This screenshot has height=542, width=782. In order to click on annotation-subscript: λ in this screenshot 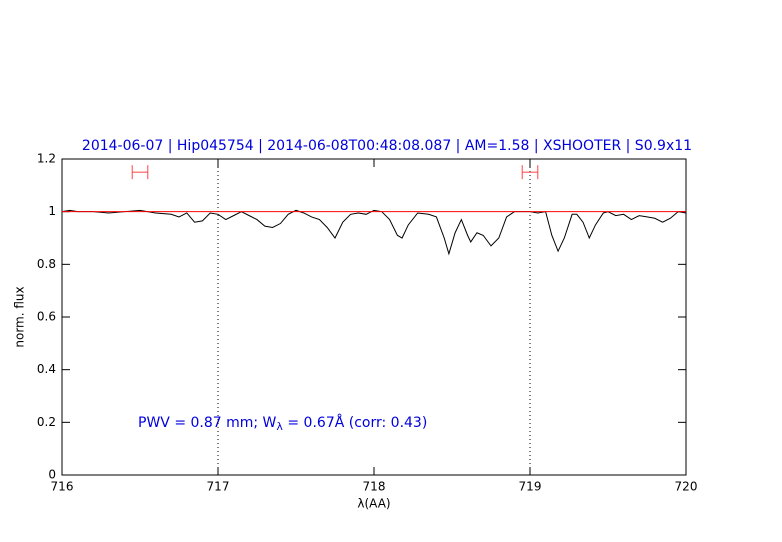, I will do `click(279, 426)`.